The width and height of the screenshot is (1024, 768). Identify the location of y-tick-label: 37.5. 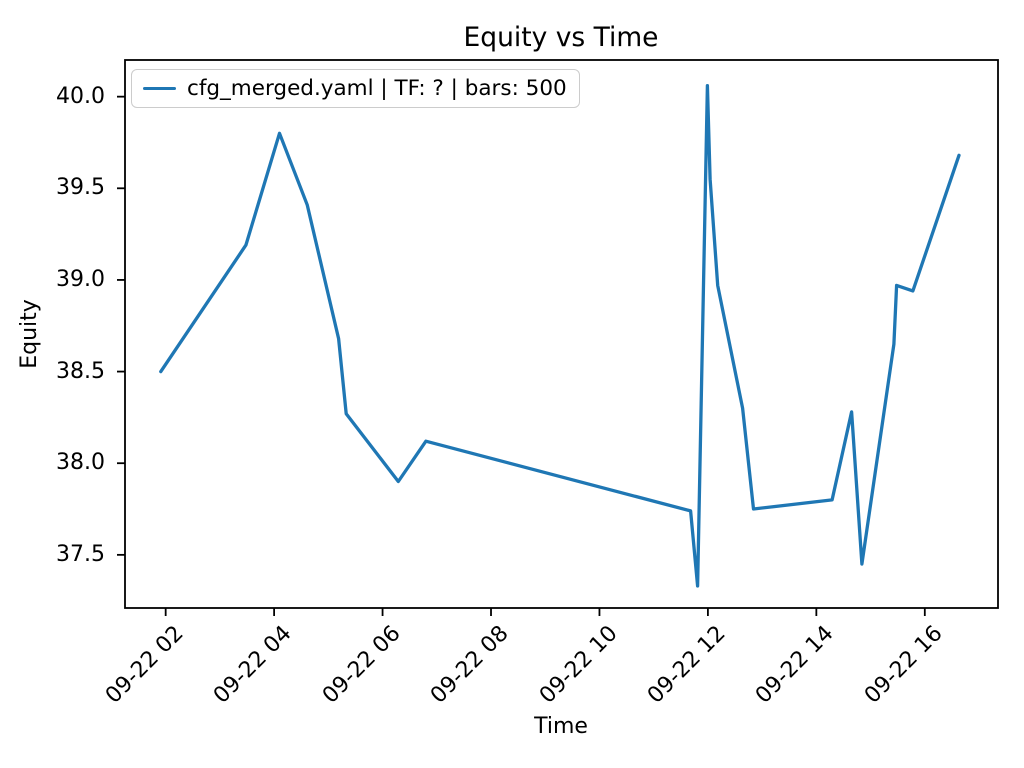
(80, 554).